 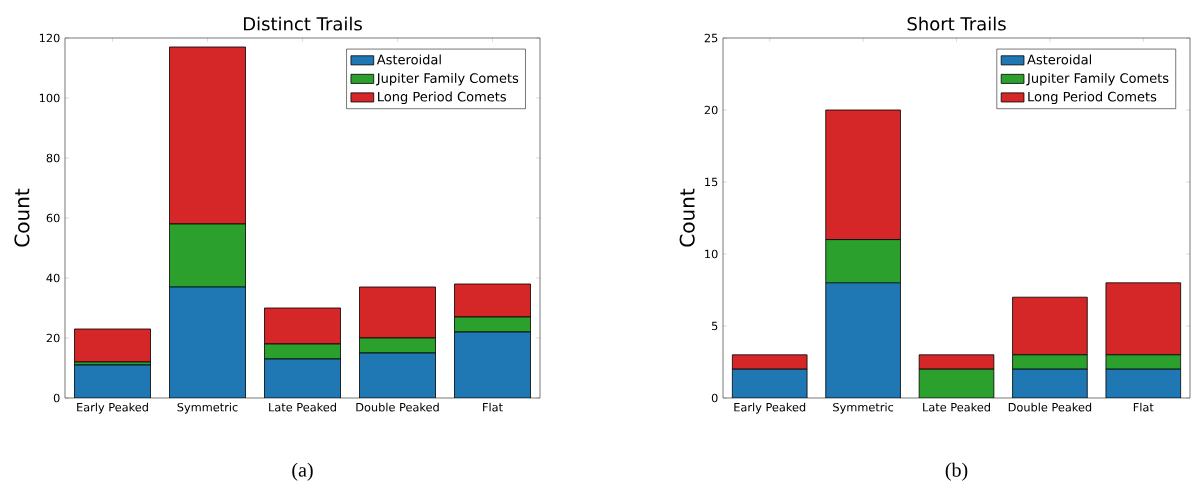 What do you see at coordinates (49, 98) in the screenshot?
I see `y-tick-label: 100` at bounding box center [49, 98].